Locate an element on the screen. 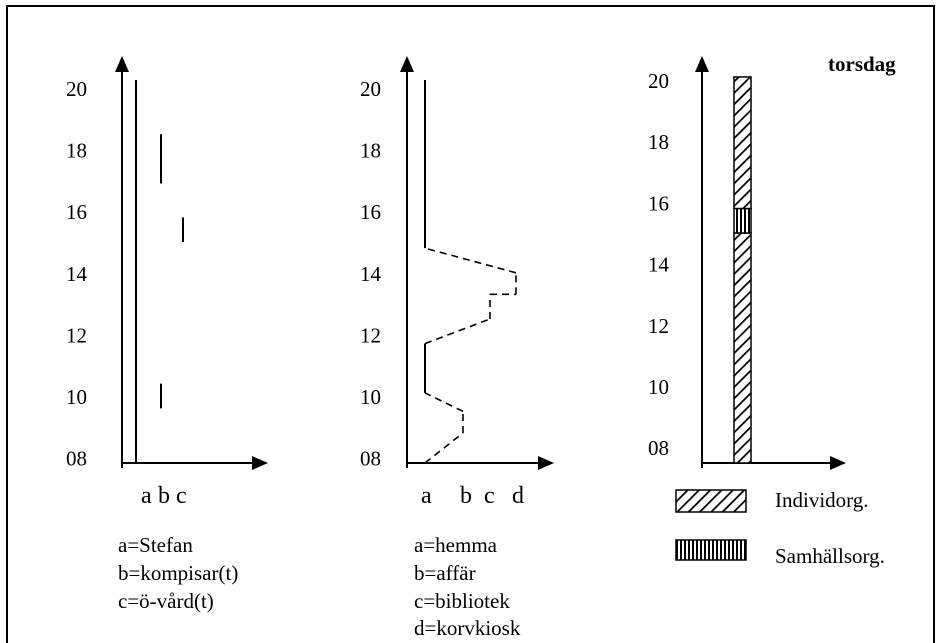  chart2-y-tick-20: 20 is located at coordinates (370, 89).